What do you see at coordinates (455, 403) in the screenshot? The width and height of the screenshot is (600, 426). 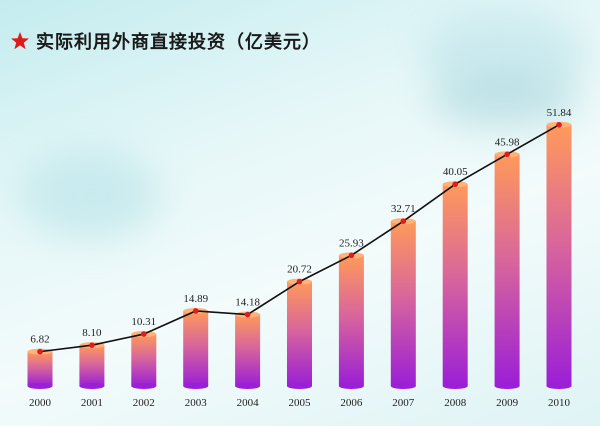 I see `x-tick-label: 2008` at bounding box center [455, 403].